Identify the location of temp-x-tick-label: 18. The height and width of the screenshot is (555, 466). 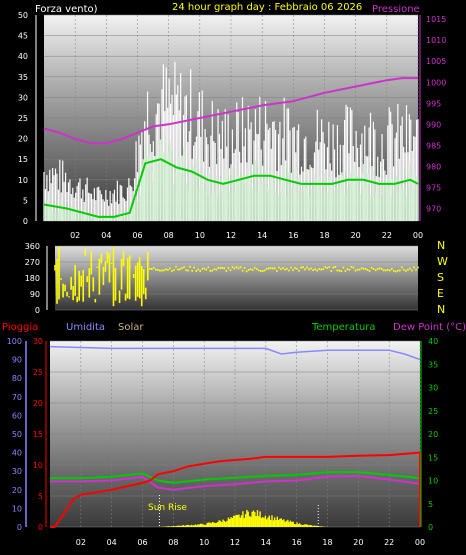
(327, 542).